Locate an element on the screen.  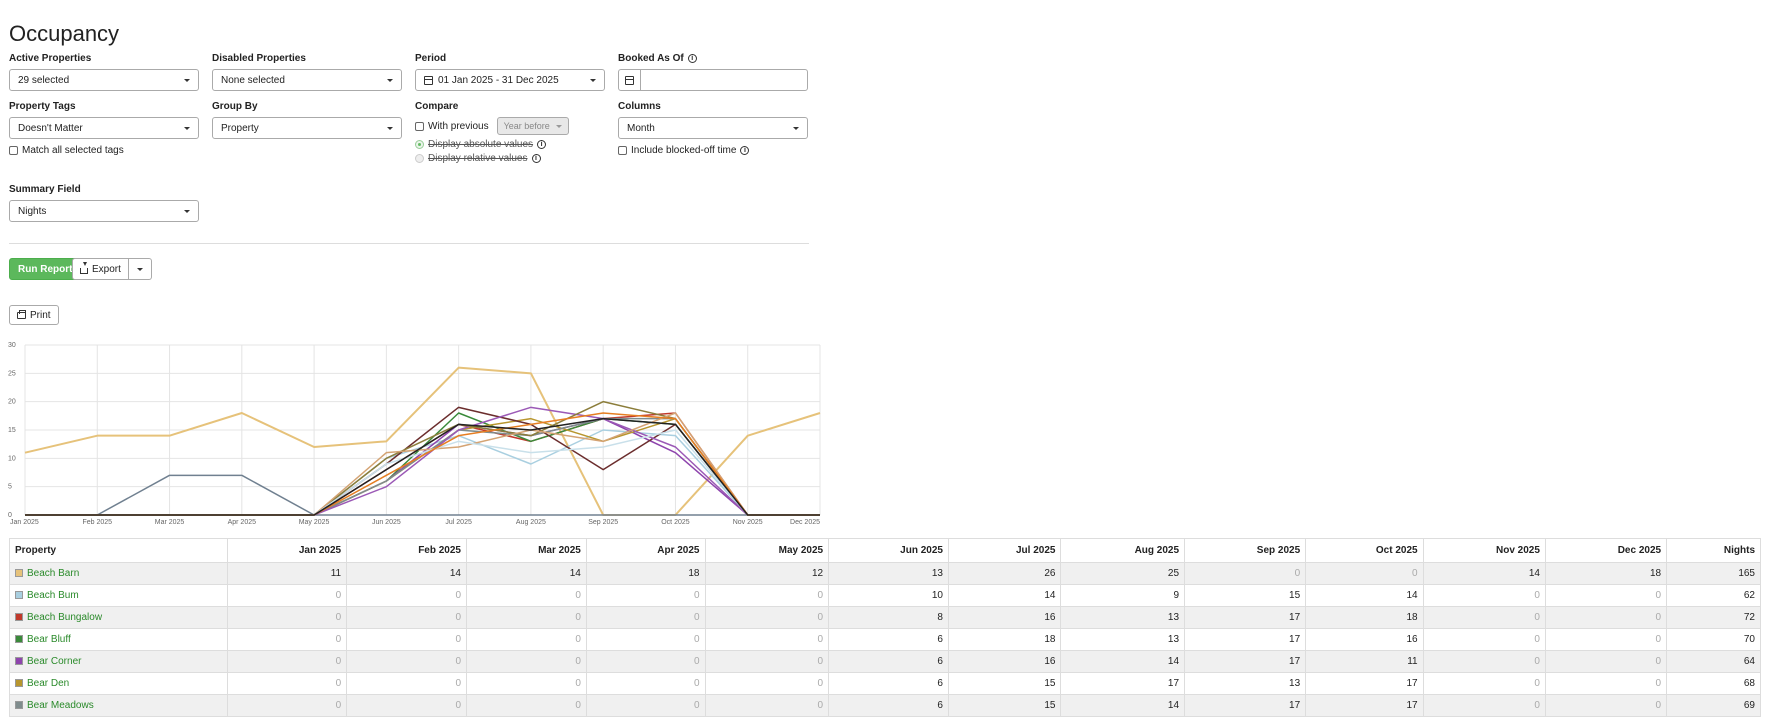
export-button: Export is located at coordinates (100, 269).